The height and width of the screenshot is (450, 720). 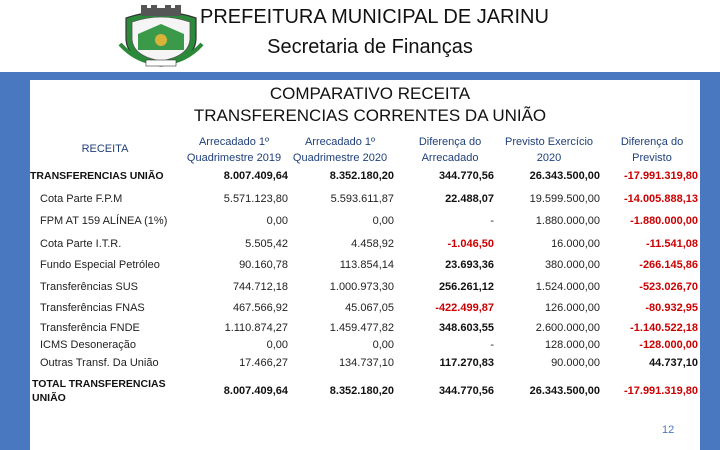 I want to click on cell-arrecadado-2019: 5.505,42, so click(x=266, y=244).